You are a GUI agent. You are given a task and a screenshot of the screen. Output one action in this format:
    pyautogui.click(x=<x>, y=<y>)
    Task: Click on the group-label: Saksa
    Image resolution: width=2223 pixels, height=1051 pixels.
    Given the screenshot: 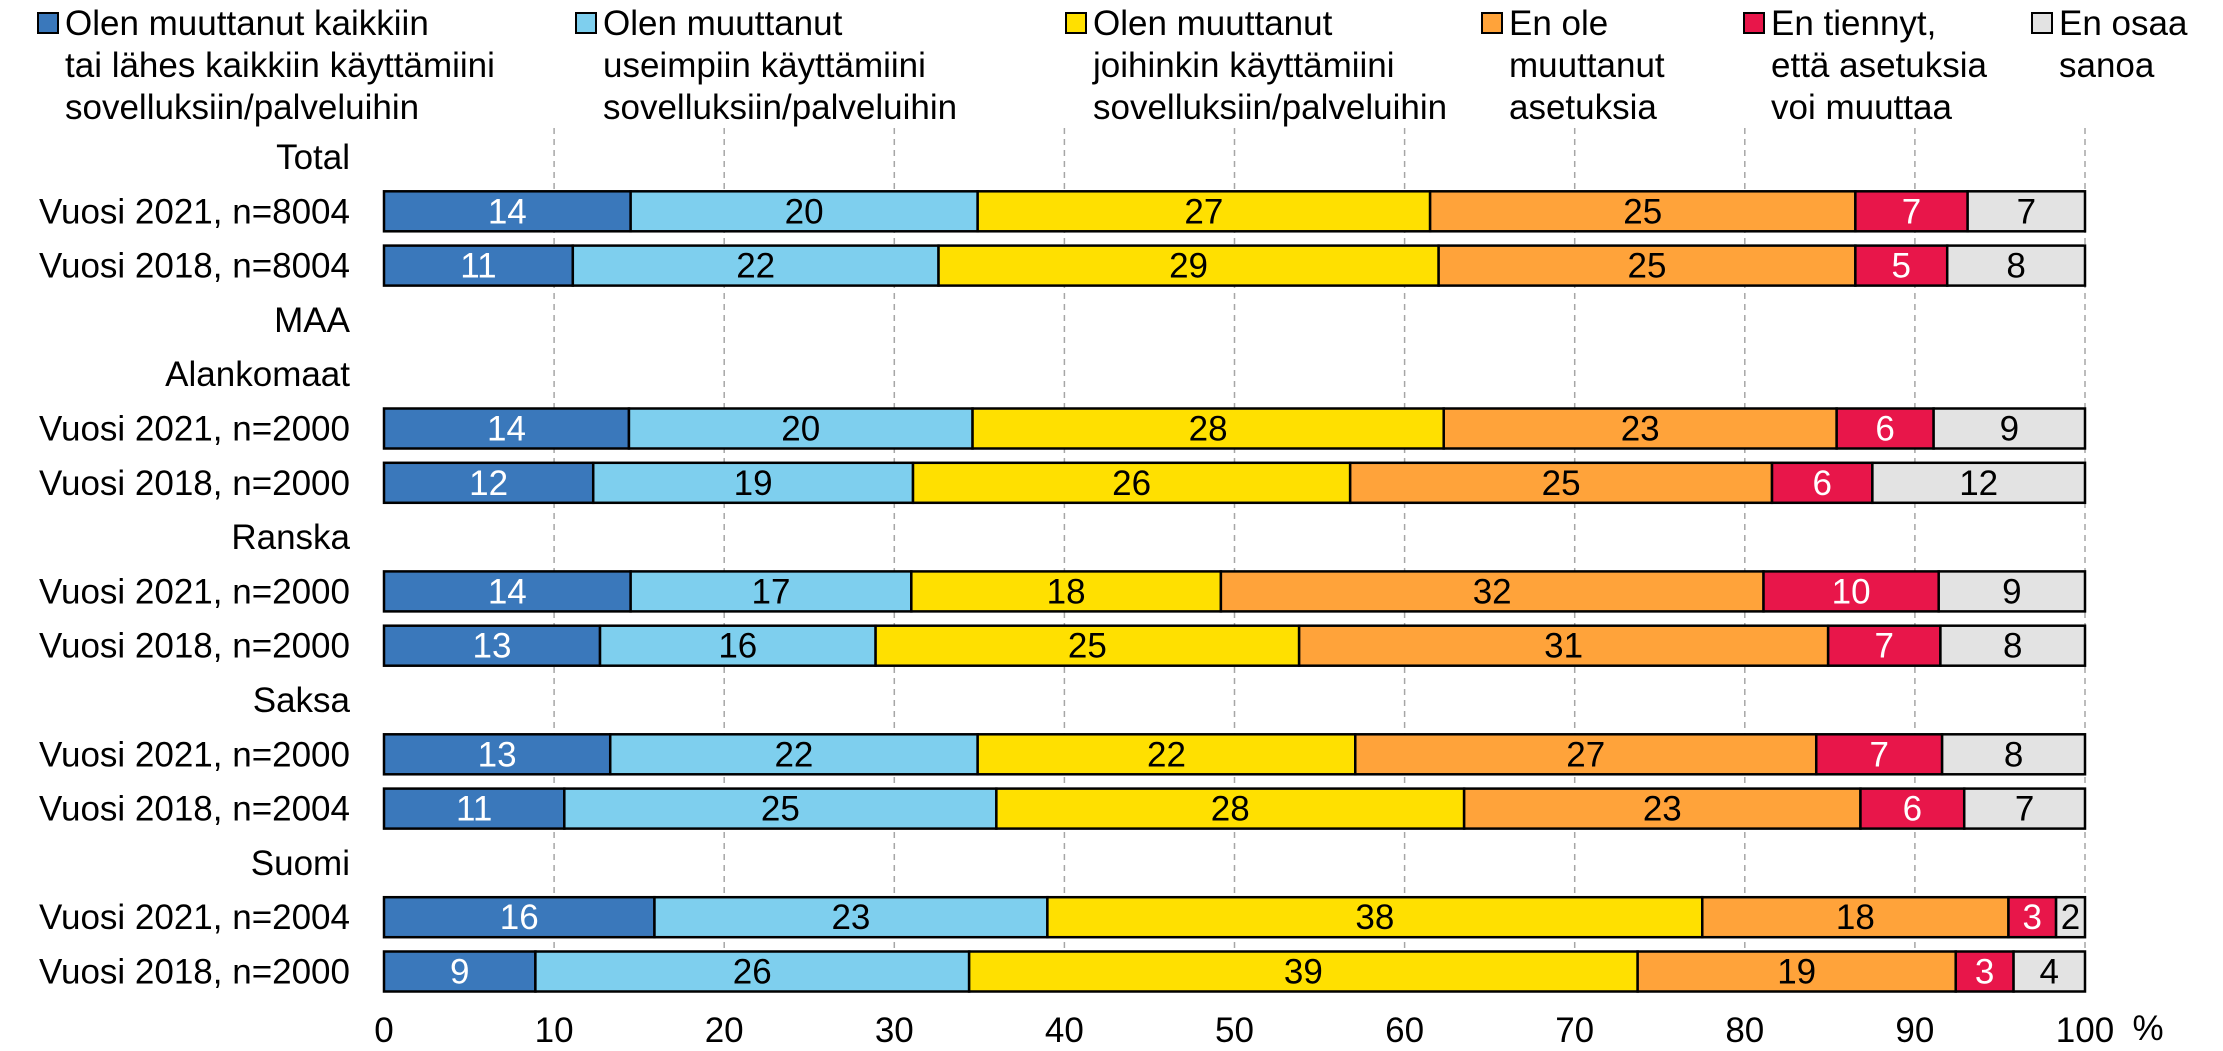 What is the action you would take?
    pyautogui.click(x=302, y=700)
    